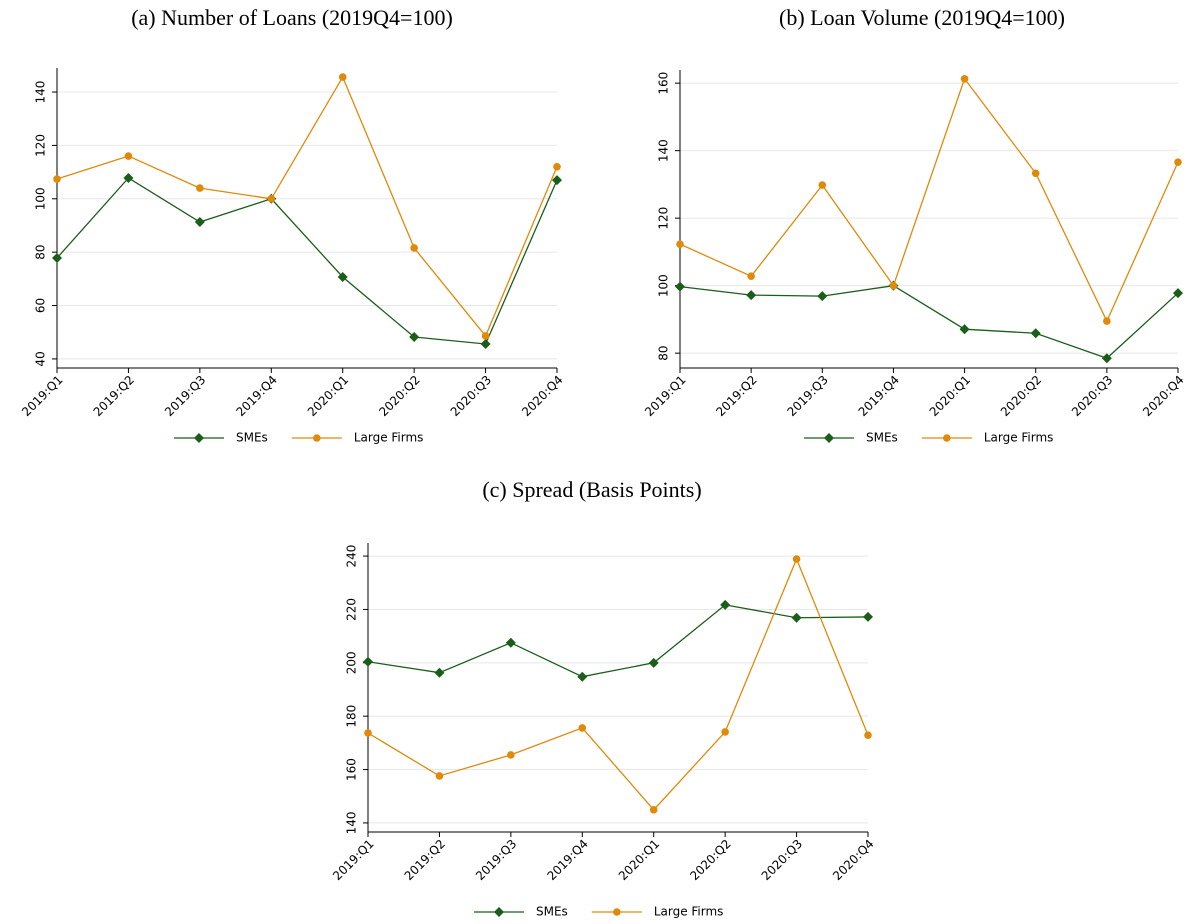 The image size is (1190, 924). Describe the element at coordinates (922, 17) in the screenshot. I see `chart-title: (b) Loan Volume (2019Q4=100)` at that location.